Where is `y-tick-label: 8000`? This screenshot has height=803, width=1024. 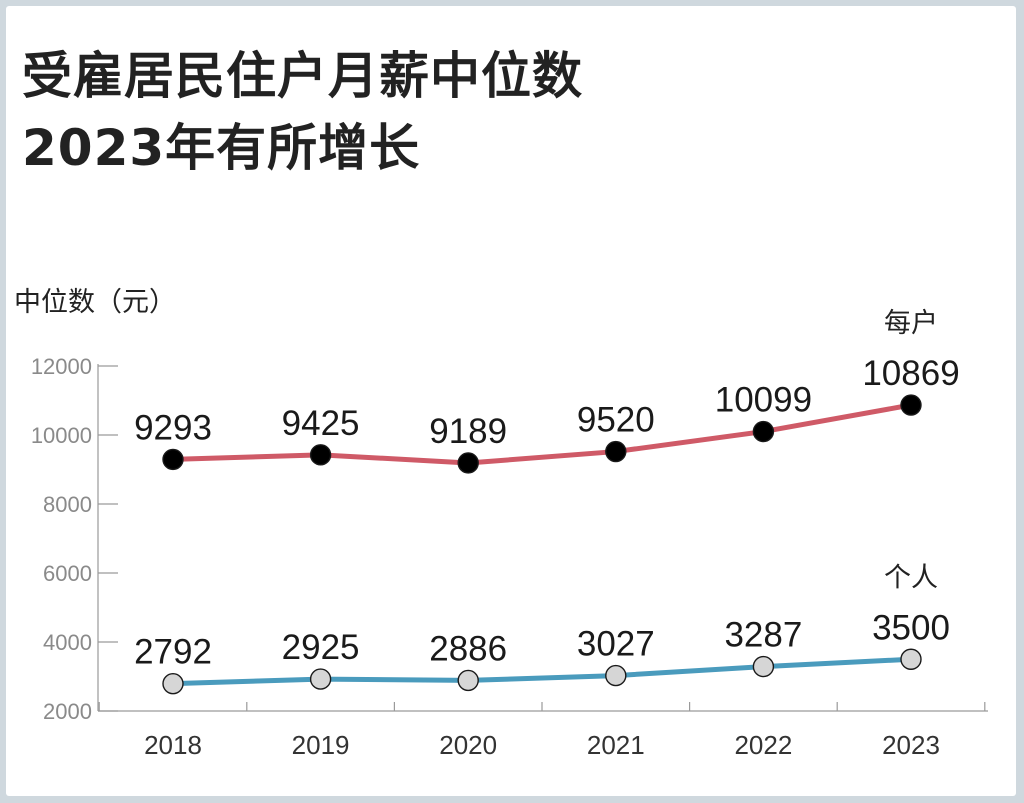 y-tick-label: 8000 is located at coordinates (67, 504).